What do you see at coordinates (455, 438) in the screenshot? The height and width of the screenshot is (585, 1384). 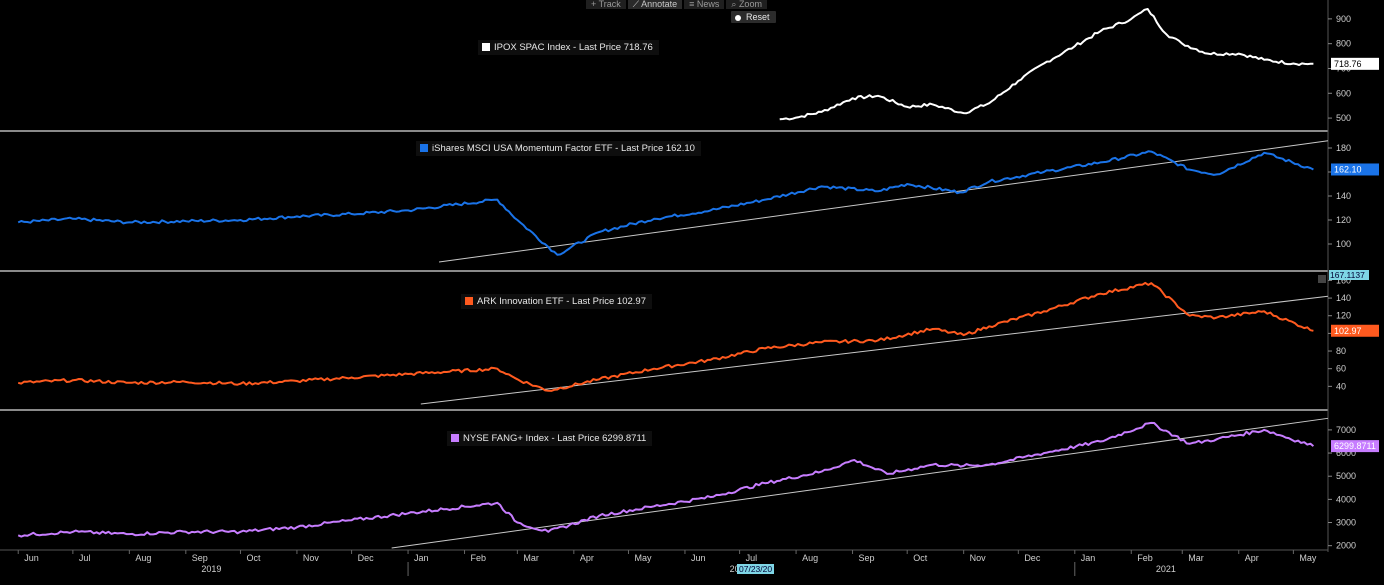 I see `legend-swatch-fang` at bounding box center [455, 438].